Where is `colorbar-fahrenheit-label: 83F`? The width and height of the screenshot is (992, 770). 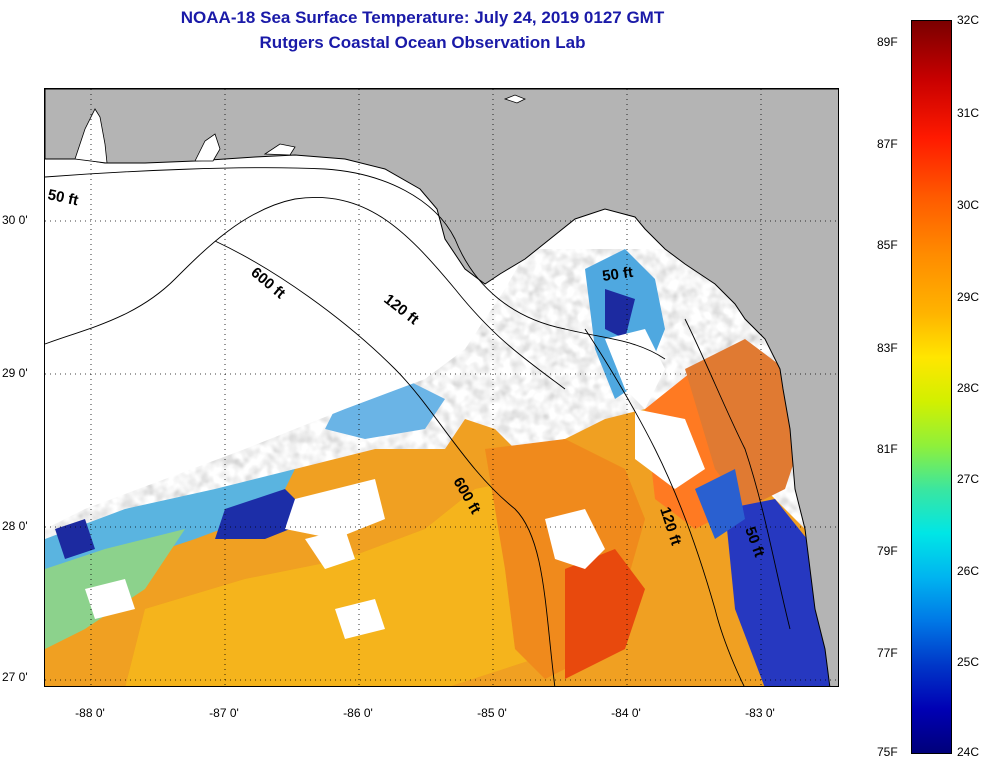 colorbar-fahrenheit-label: 83F is located at coordinates (887, 348).